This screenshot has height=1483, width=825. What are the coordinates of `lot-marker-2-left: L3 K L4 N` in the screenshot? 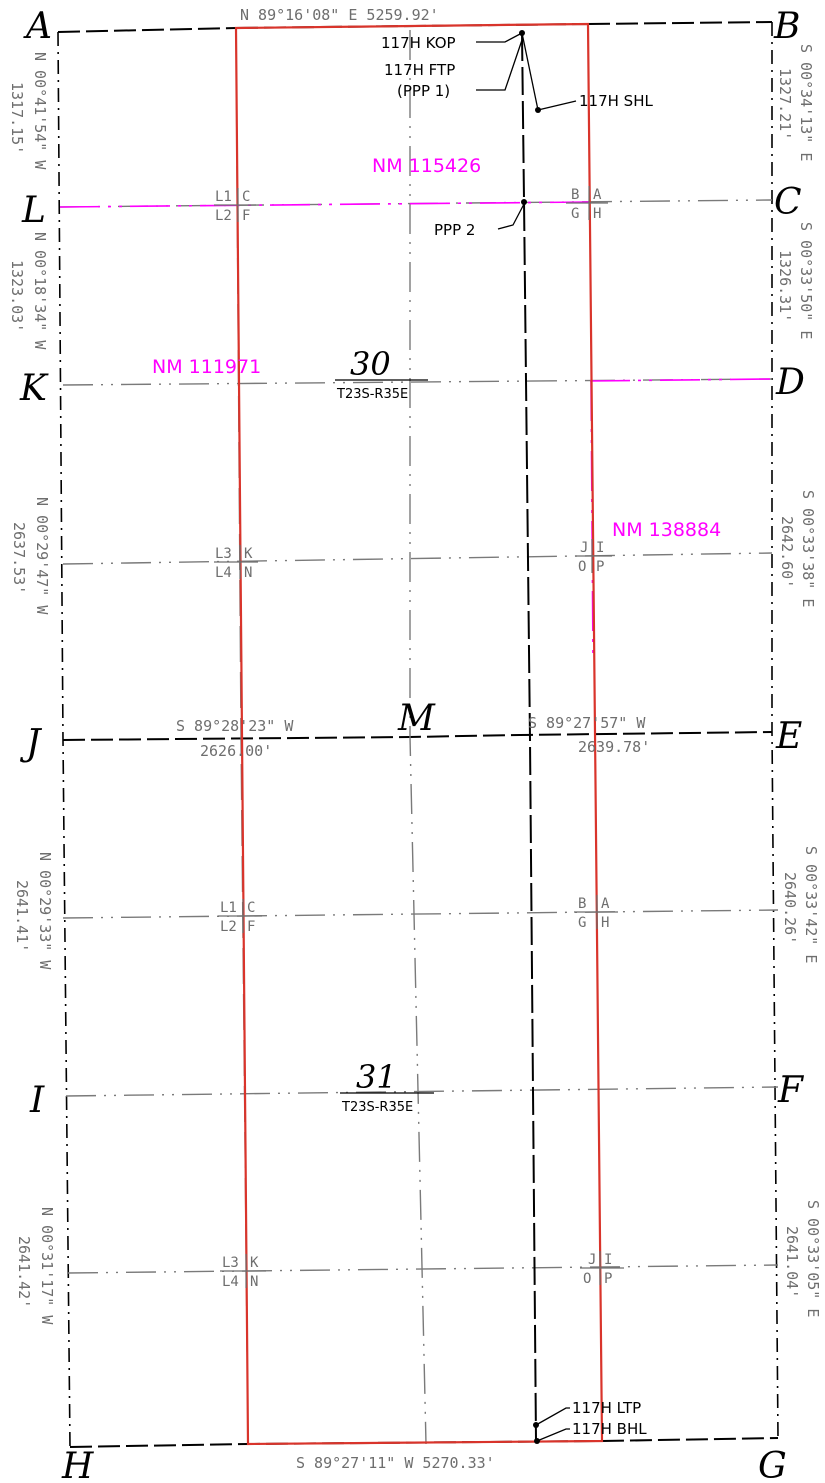 It's located at (236, 563).